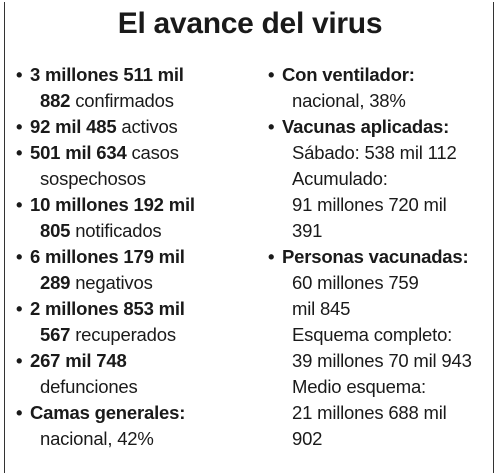  Describe the element at coordinates (307, 230) in the screenshot. I see `stat-label: 391` at that location.